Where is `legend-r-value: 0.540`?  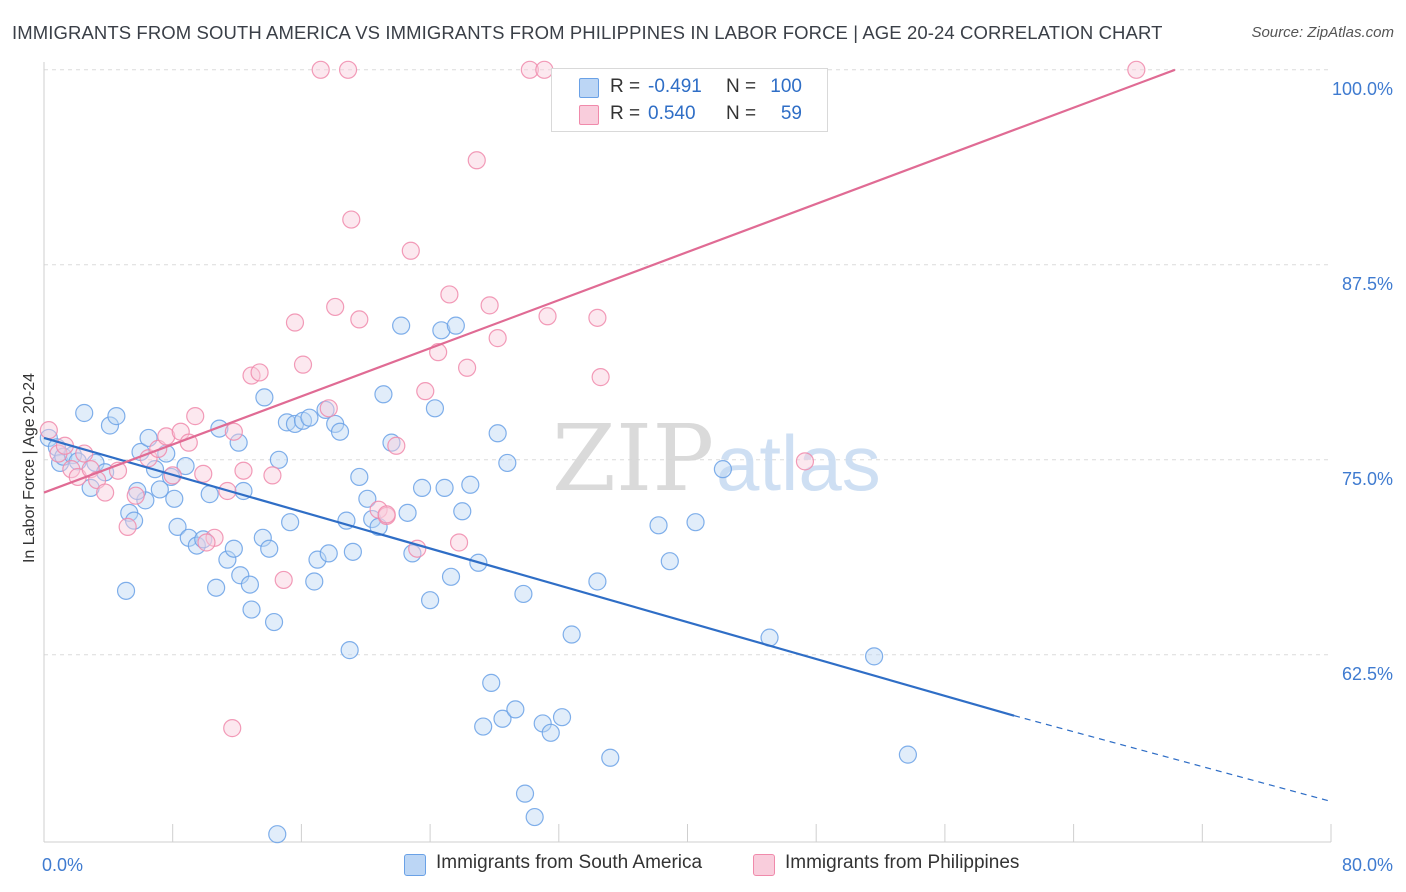
legend-r-value: 0.540 is located at coordinates (672, 113).